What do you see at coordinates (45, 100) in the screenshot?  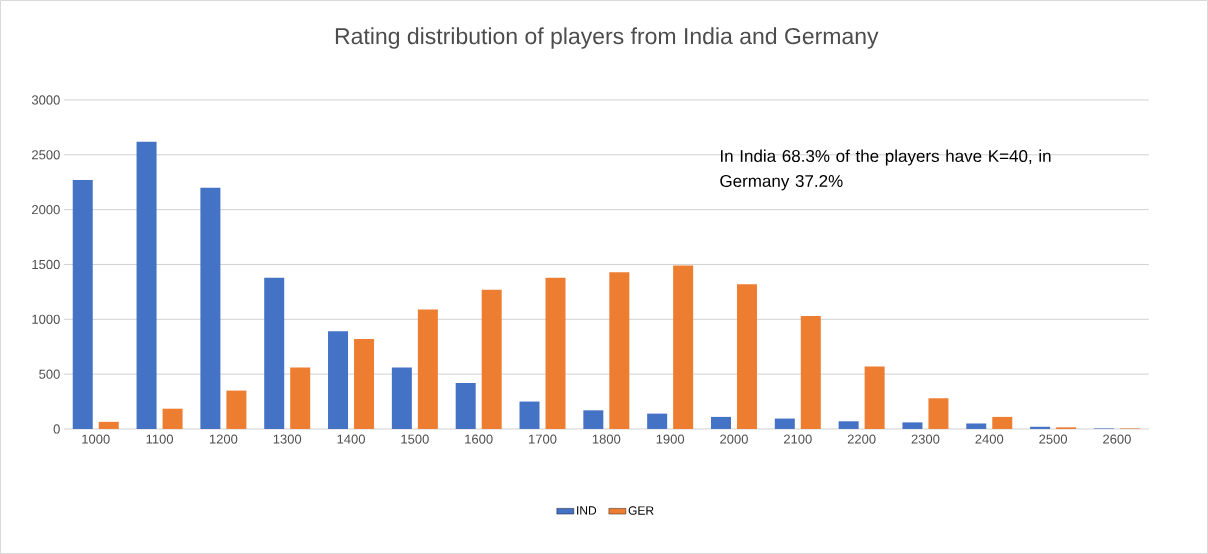 I see `y-tick-label: 3000` at bounding box center [45, 100].